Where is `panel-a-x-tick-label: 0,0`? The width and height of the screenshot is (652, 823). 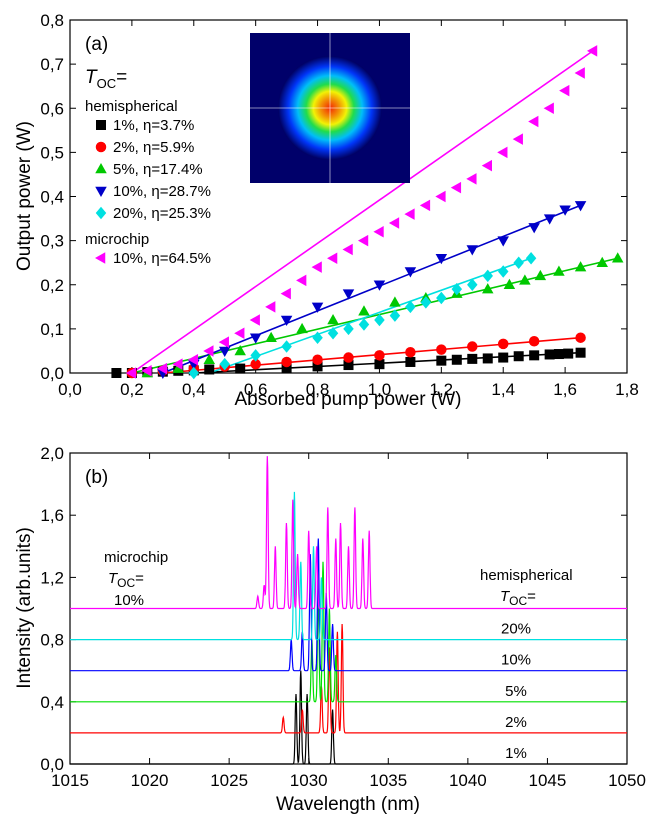
panel-a-x-tick-label: 0,0 is located at coordinates (70, 389).